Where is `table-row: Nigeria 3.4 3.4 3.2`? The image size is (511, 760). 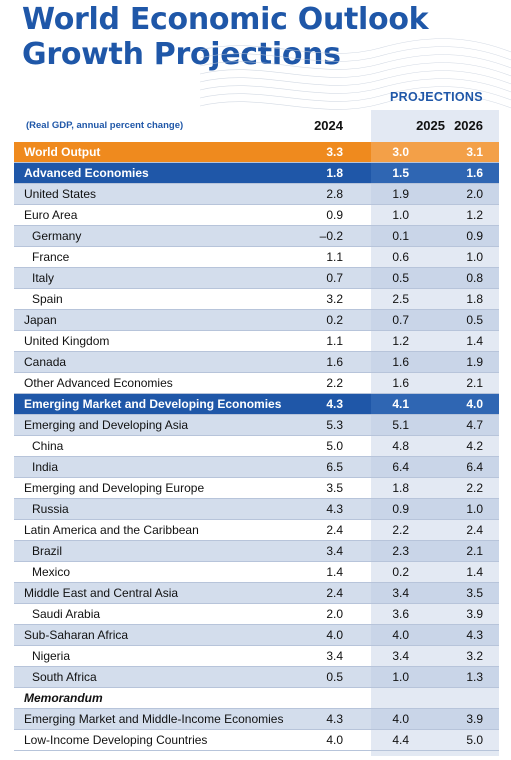
table-row: Nigeria 3.4 3.4 3.2 is located at coordinates (256, 656).